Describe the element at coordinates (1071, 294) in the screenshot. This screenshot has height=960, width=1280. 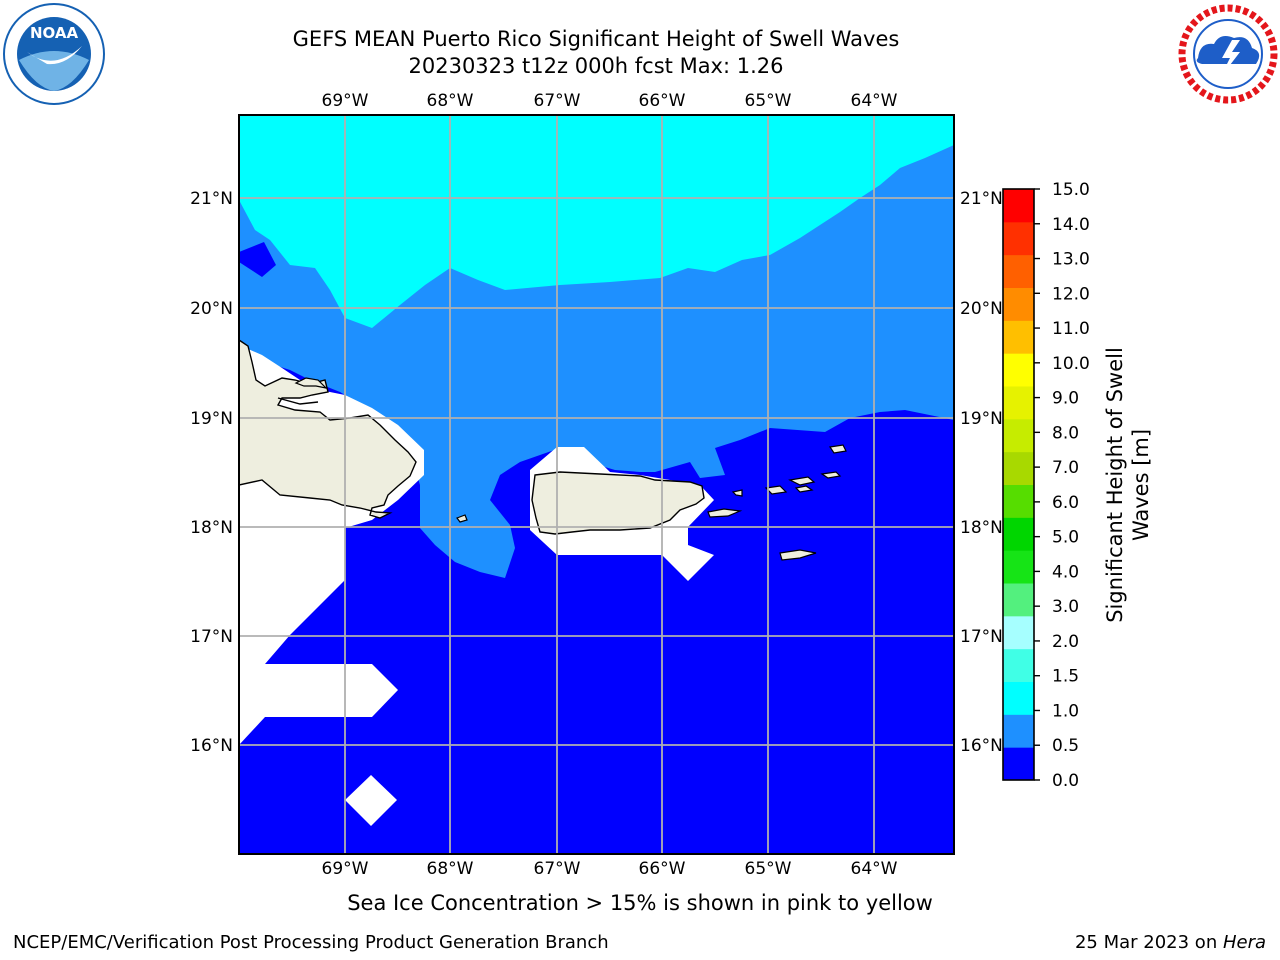
I see `colorbar-tick-label: 12.0` at that location.